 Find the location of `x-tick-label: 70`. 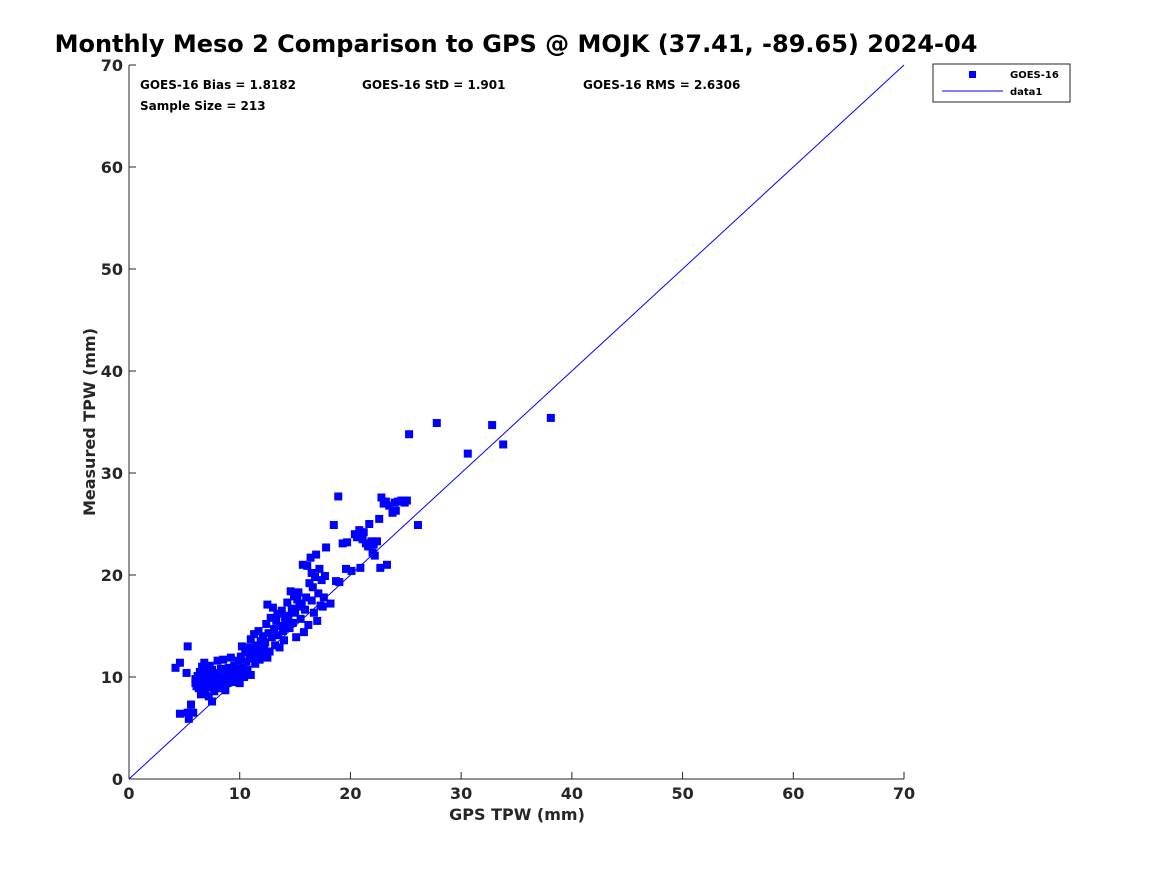

x-tick-label: 70 is located at coordinates (904, 793).